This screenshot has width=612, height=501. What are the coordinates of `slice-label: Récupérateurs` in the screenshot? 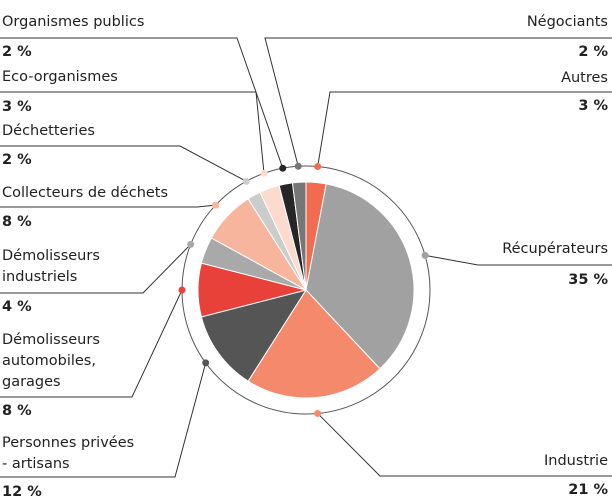 It's located at (555, 249).